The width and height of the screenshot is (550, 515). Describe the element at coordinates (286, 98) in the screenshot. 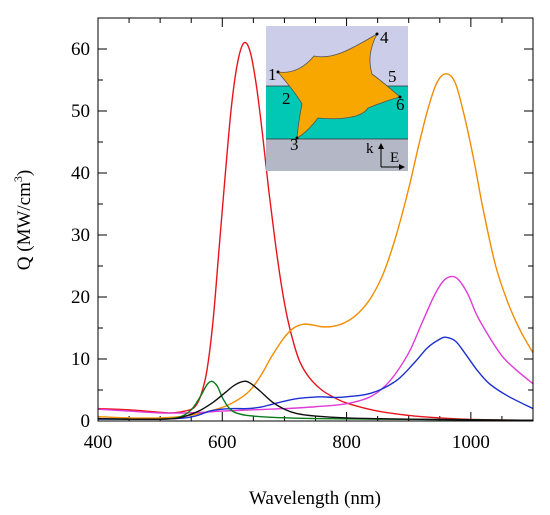

I see `inset-label-2: 2` at that location.